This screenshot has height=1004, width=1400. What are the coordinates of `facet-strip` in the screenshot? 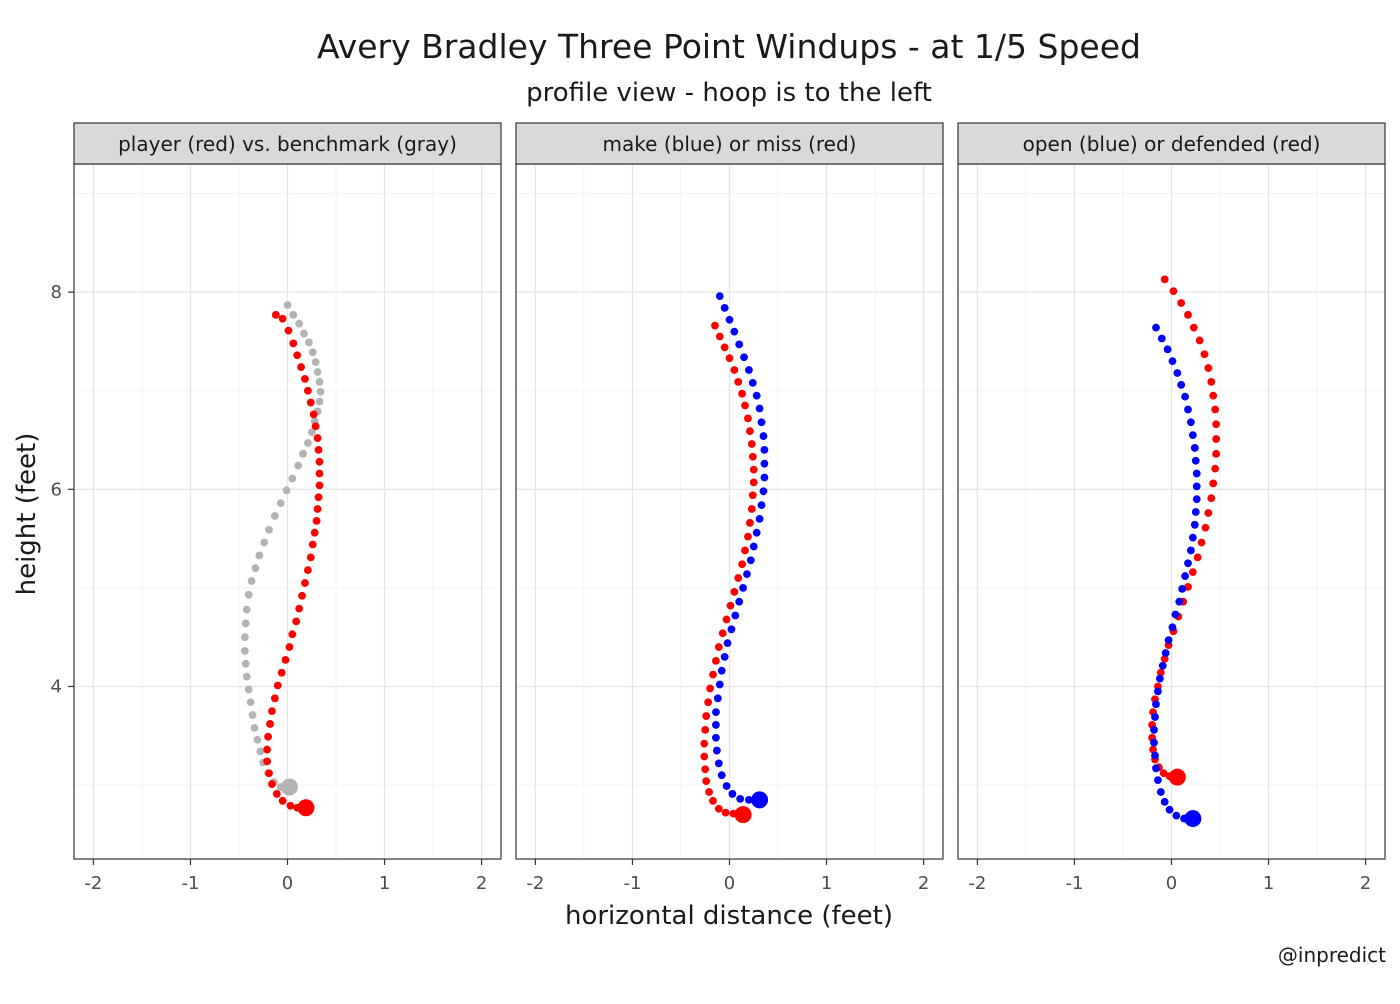 It's located at (287, 143).